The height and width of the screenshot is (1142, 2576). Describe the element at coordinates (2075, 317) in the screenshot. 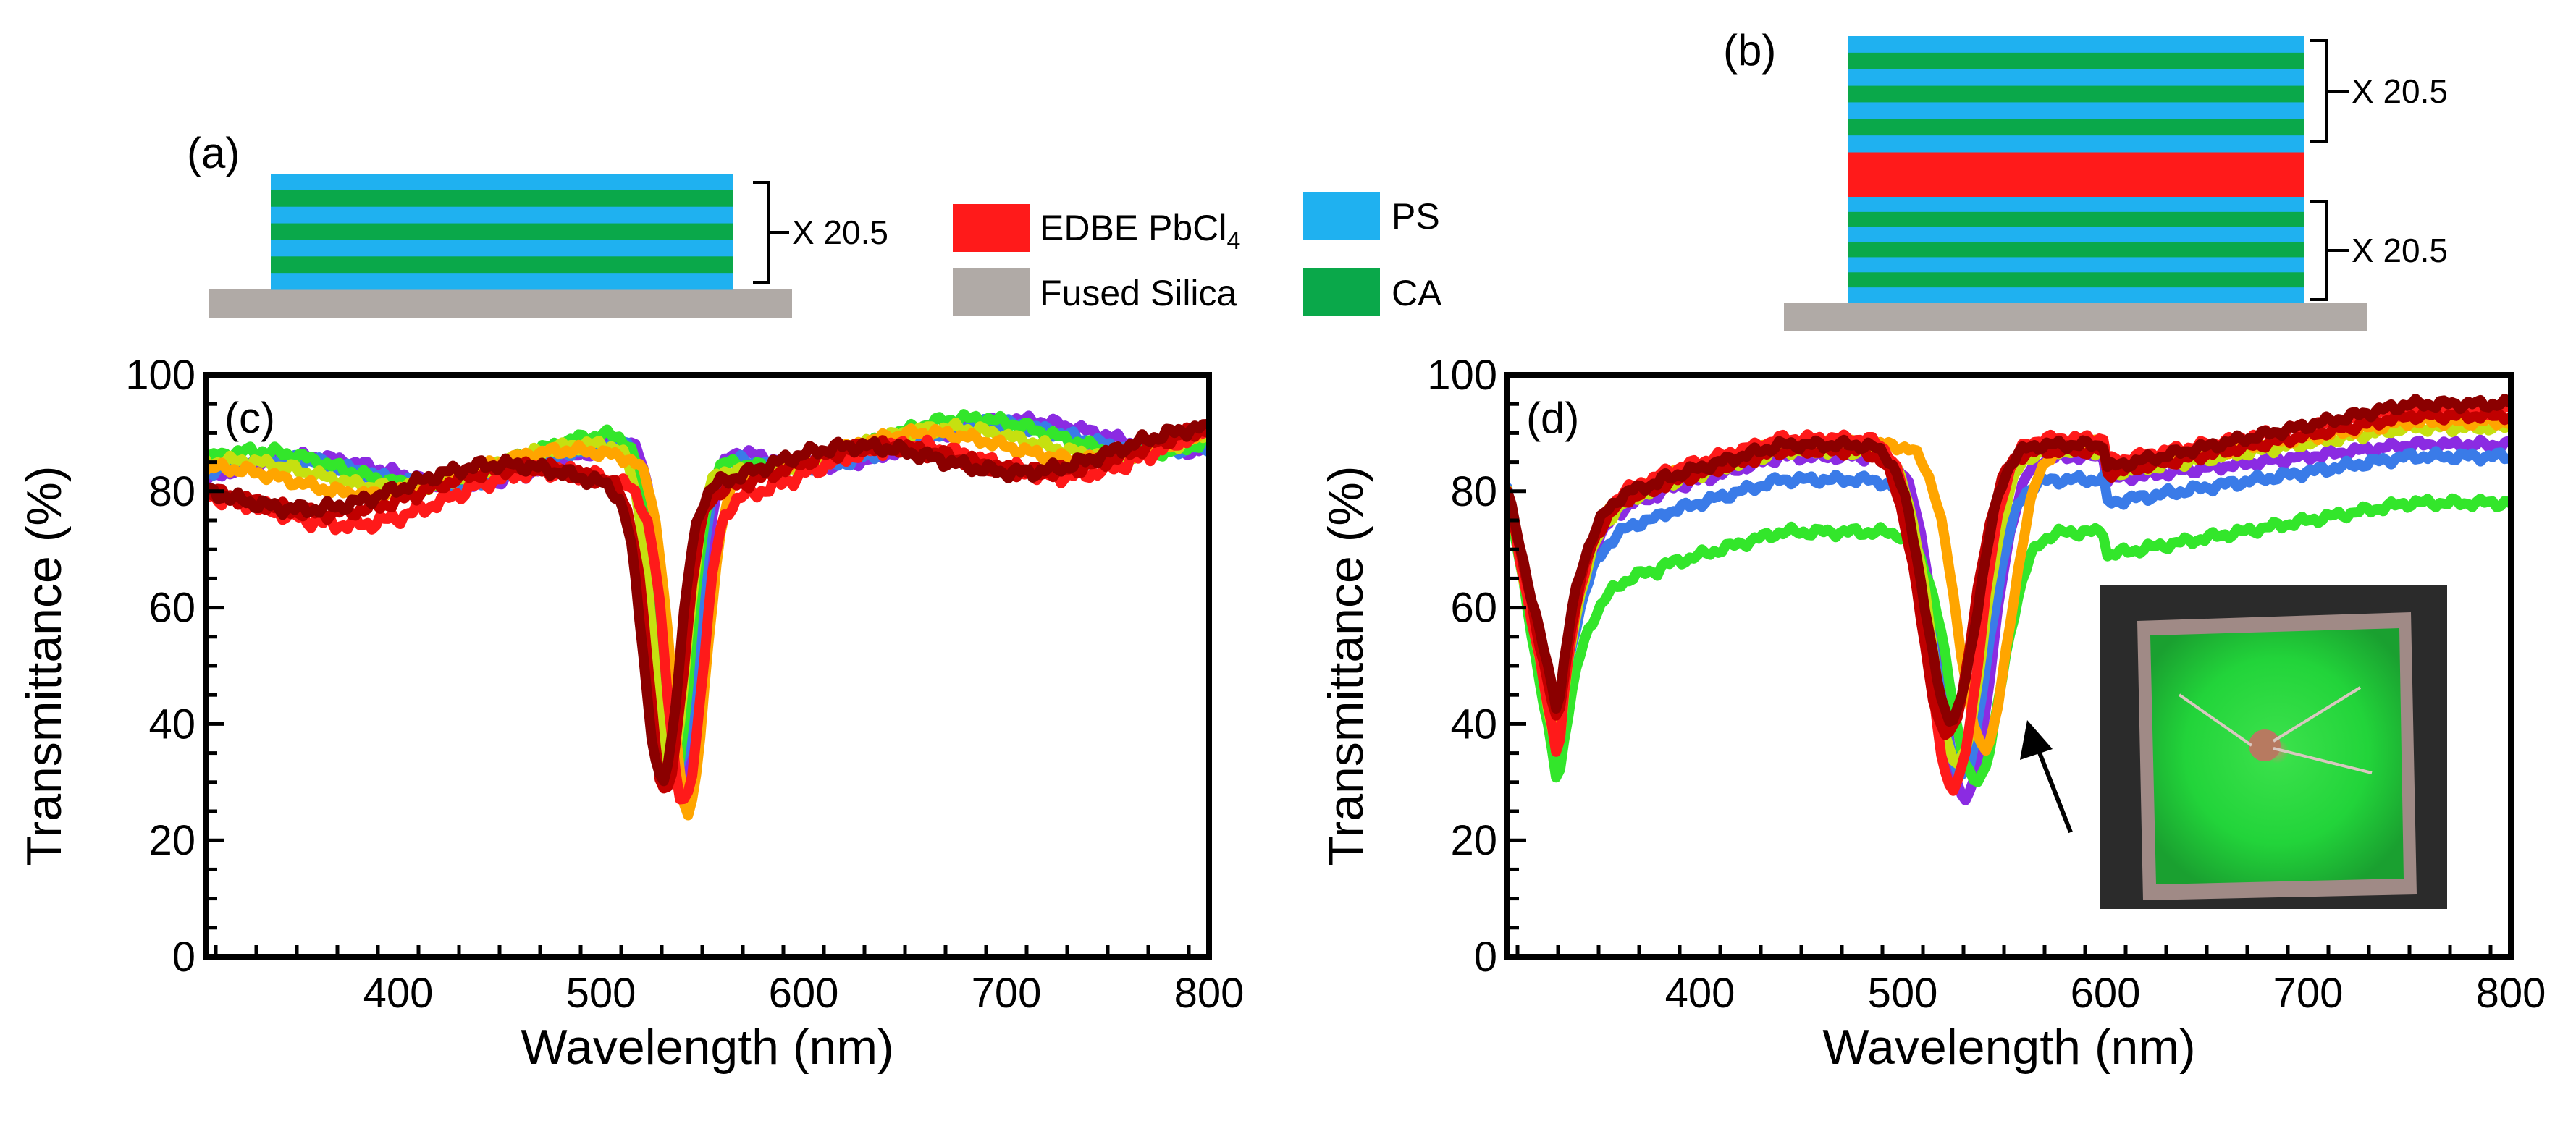

I see `silica-substrate-b` at that location.